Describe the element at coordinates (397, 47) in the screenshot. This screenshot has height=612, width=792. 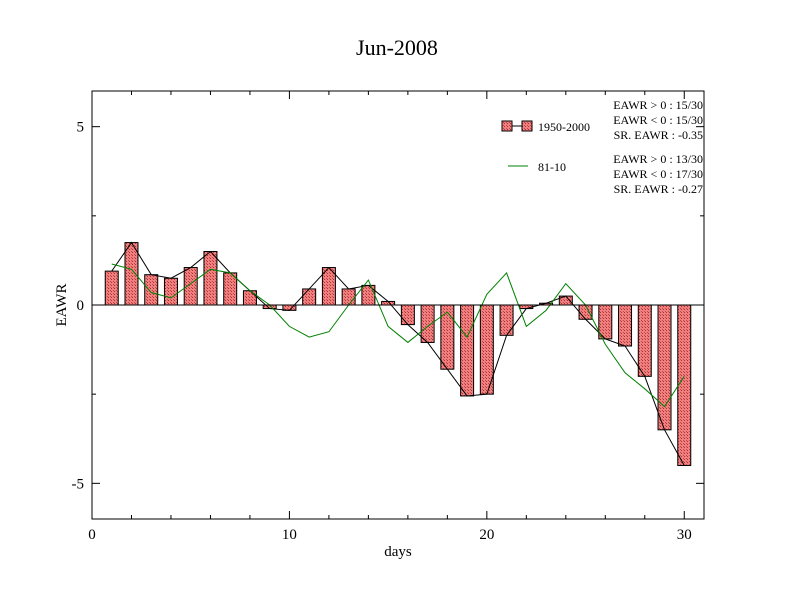
I see `chart-title: Jun-2008` at that location.